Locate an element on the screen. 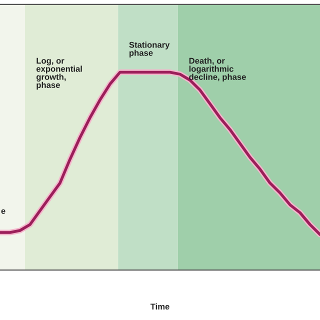  annotation: e is located at coordinates (3, 211).